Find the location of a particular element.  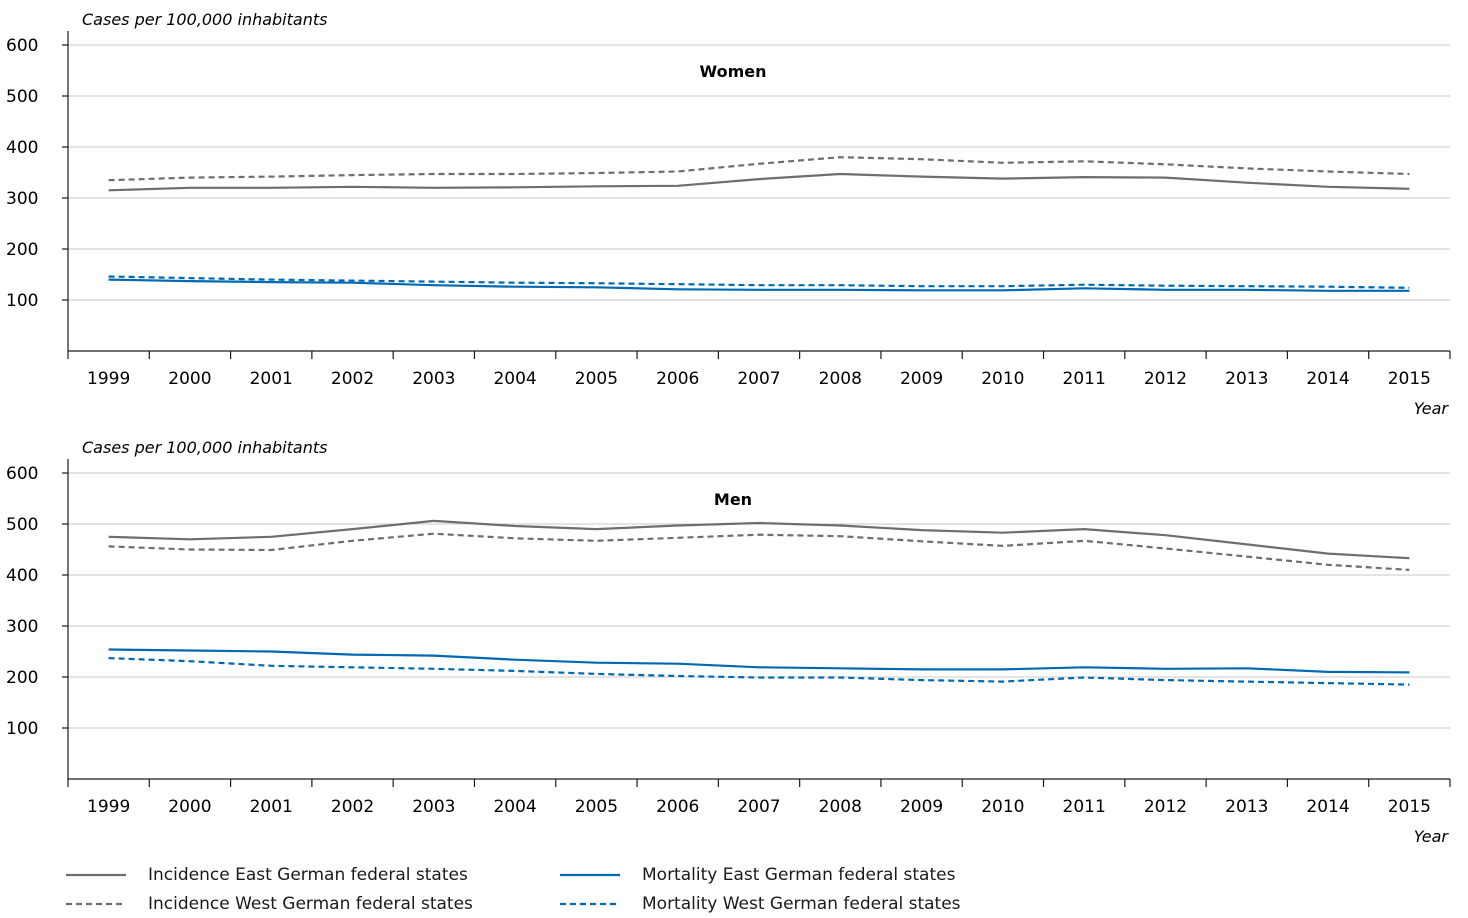

legend-item-incidence-west: Incidence West German federal states is located at coordinates (269, 904).